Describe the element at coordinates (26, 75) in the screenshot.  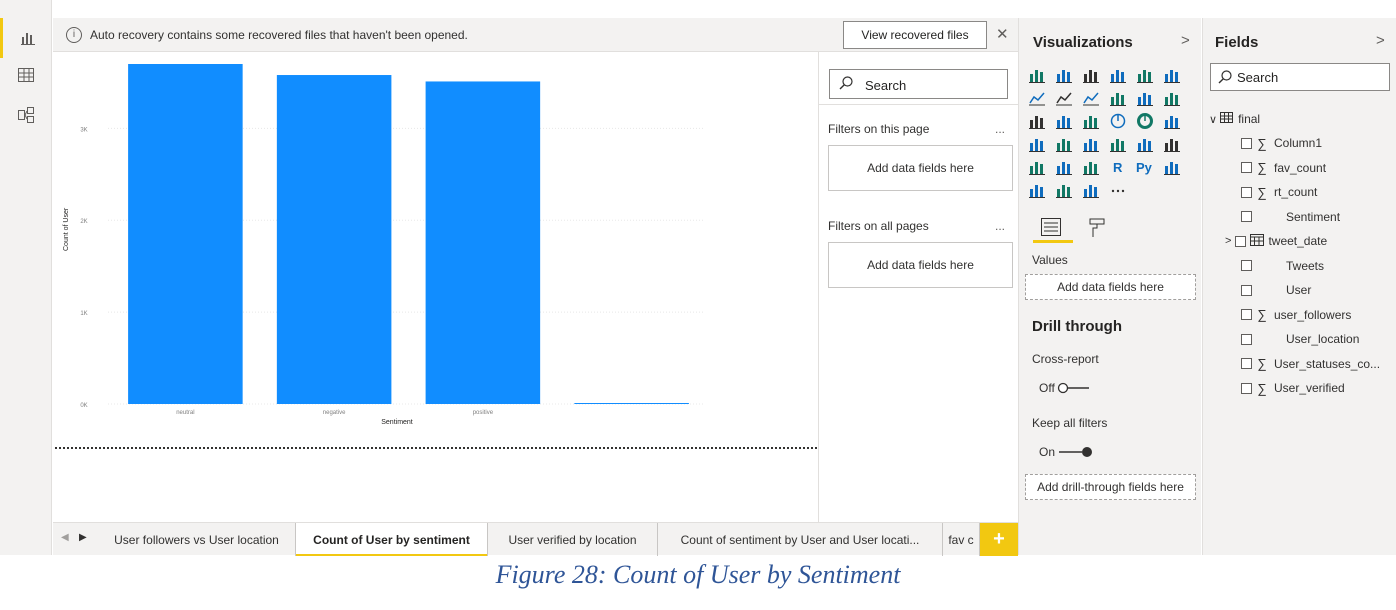
I see `data-view-icon` at that location.